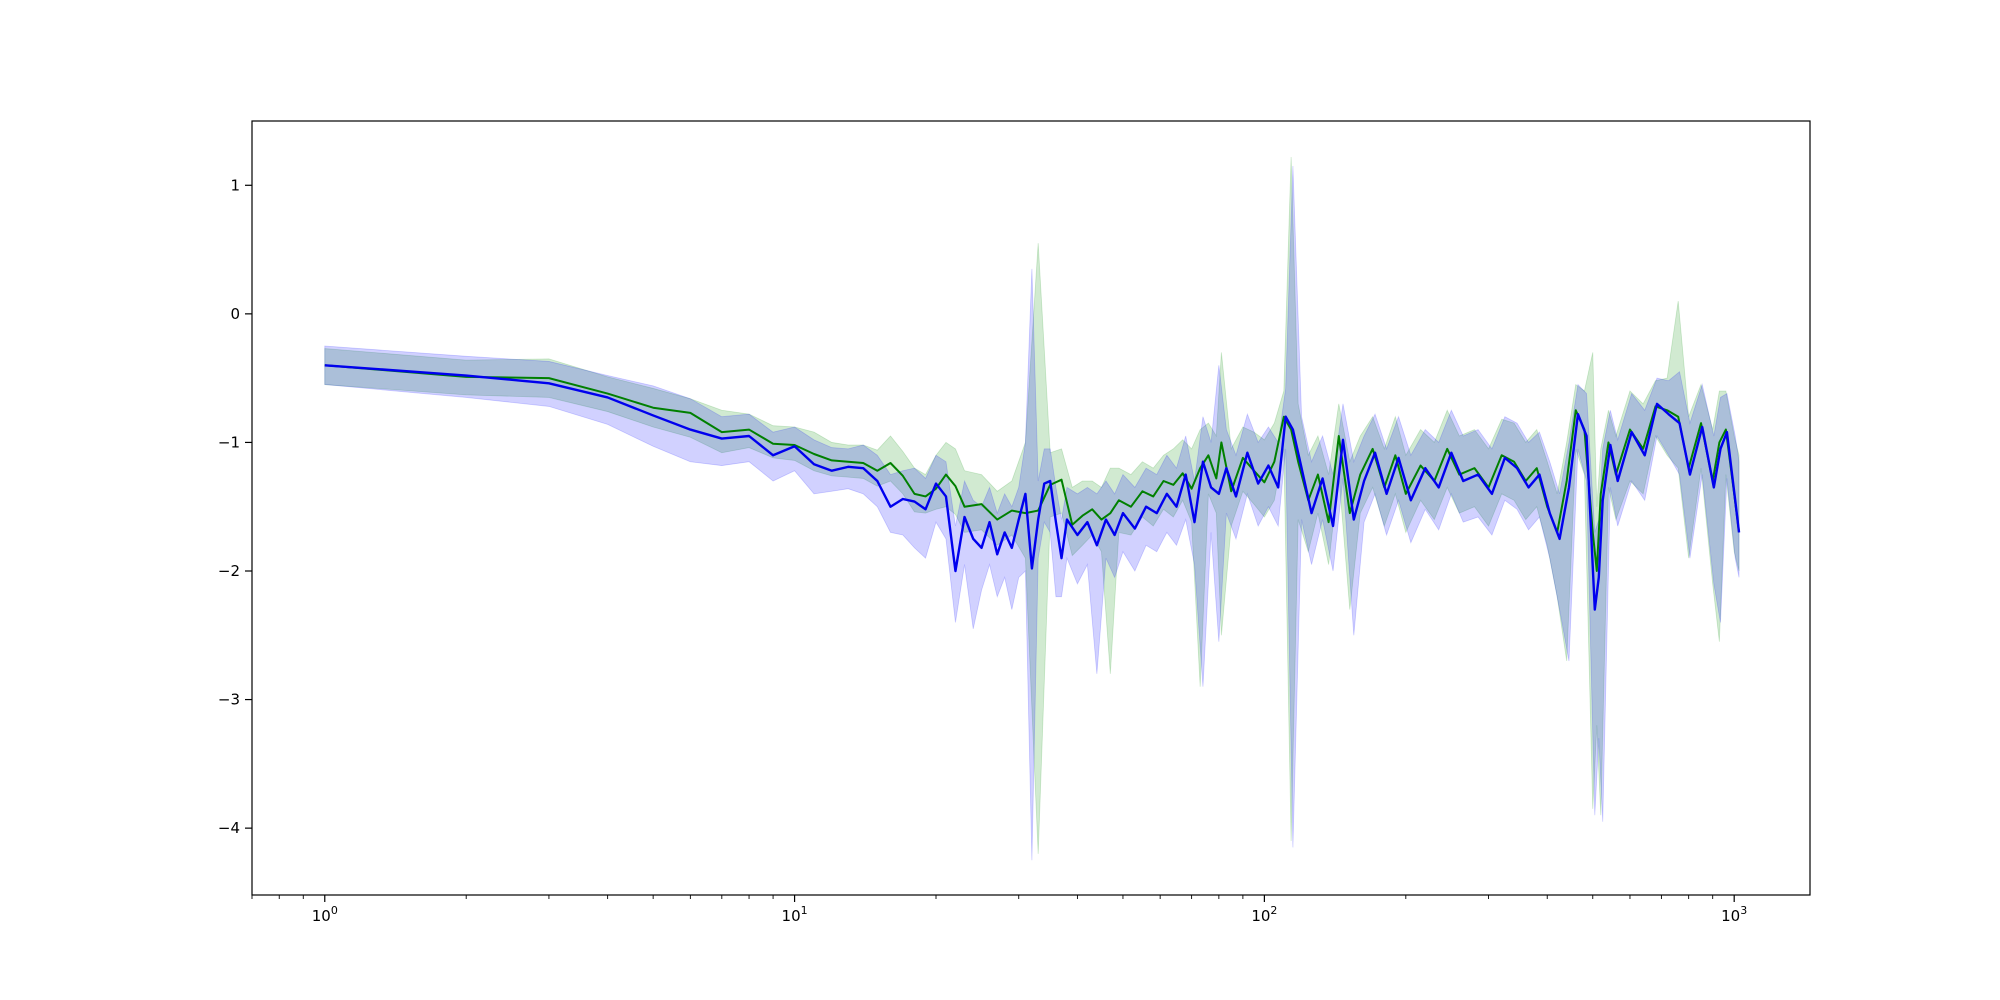 This screenshot has width=2000, height=1000. What do you see at coordinates (325, 914) in the screenshot?
I see `x-tick-label: 10⁰` at bounding box center [325, 914].